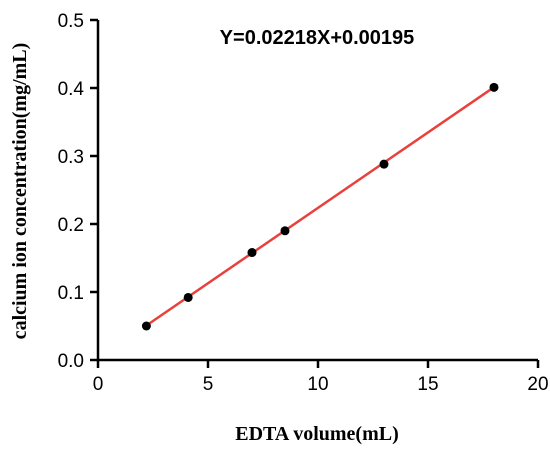 This screenshot has height=455, width=550. I want to click on y-tick-label: 0.5, so click(71, 21).